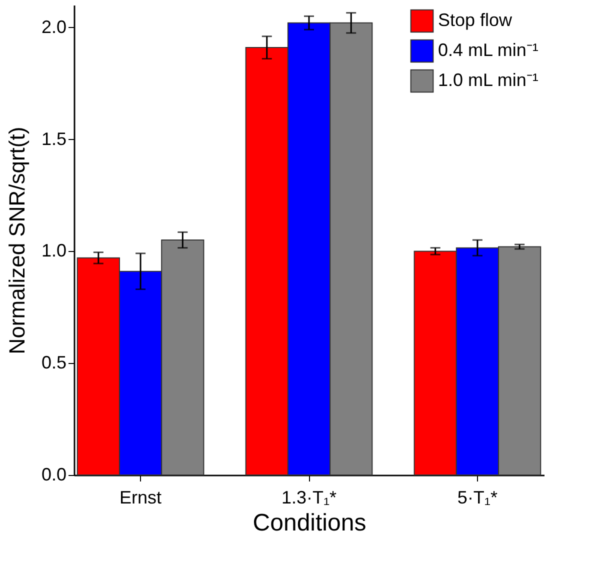 The image size is (605, 578). I want to click on legend-label: Stop flow, so click(476, 20).